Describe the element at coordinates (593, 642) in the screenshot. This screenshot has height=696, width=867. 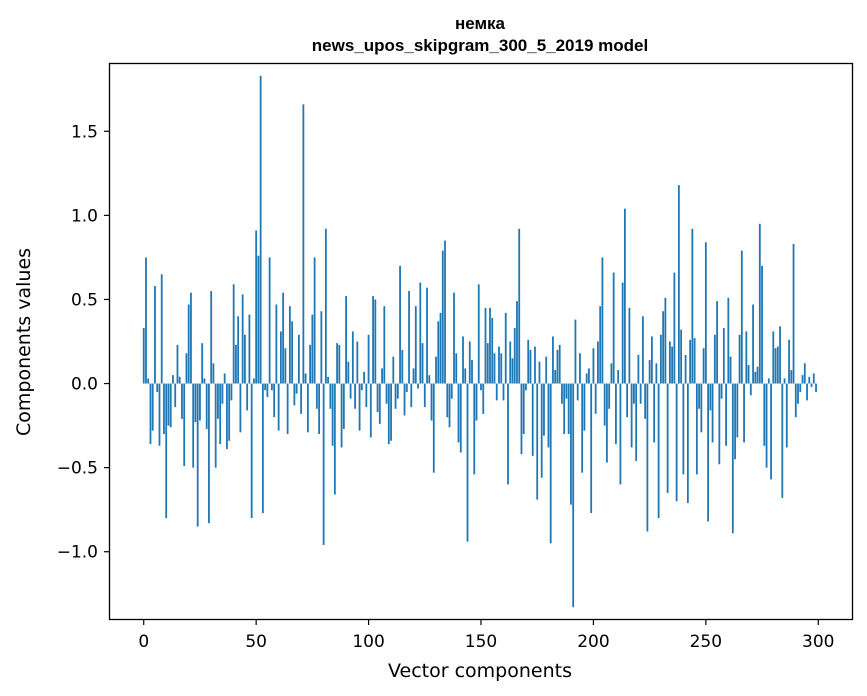
I see `x-tick-label: 200` at that location.